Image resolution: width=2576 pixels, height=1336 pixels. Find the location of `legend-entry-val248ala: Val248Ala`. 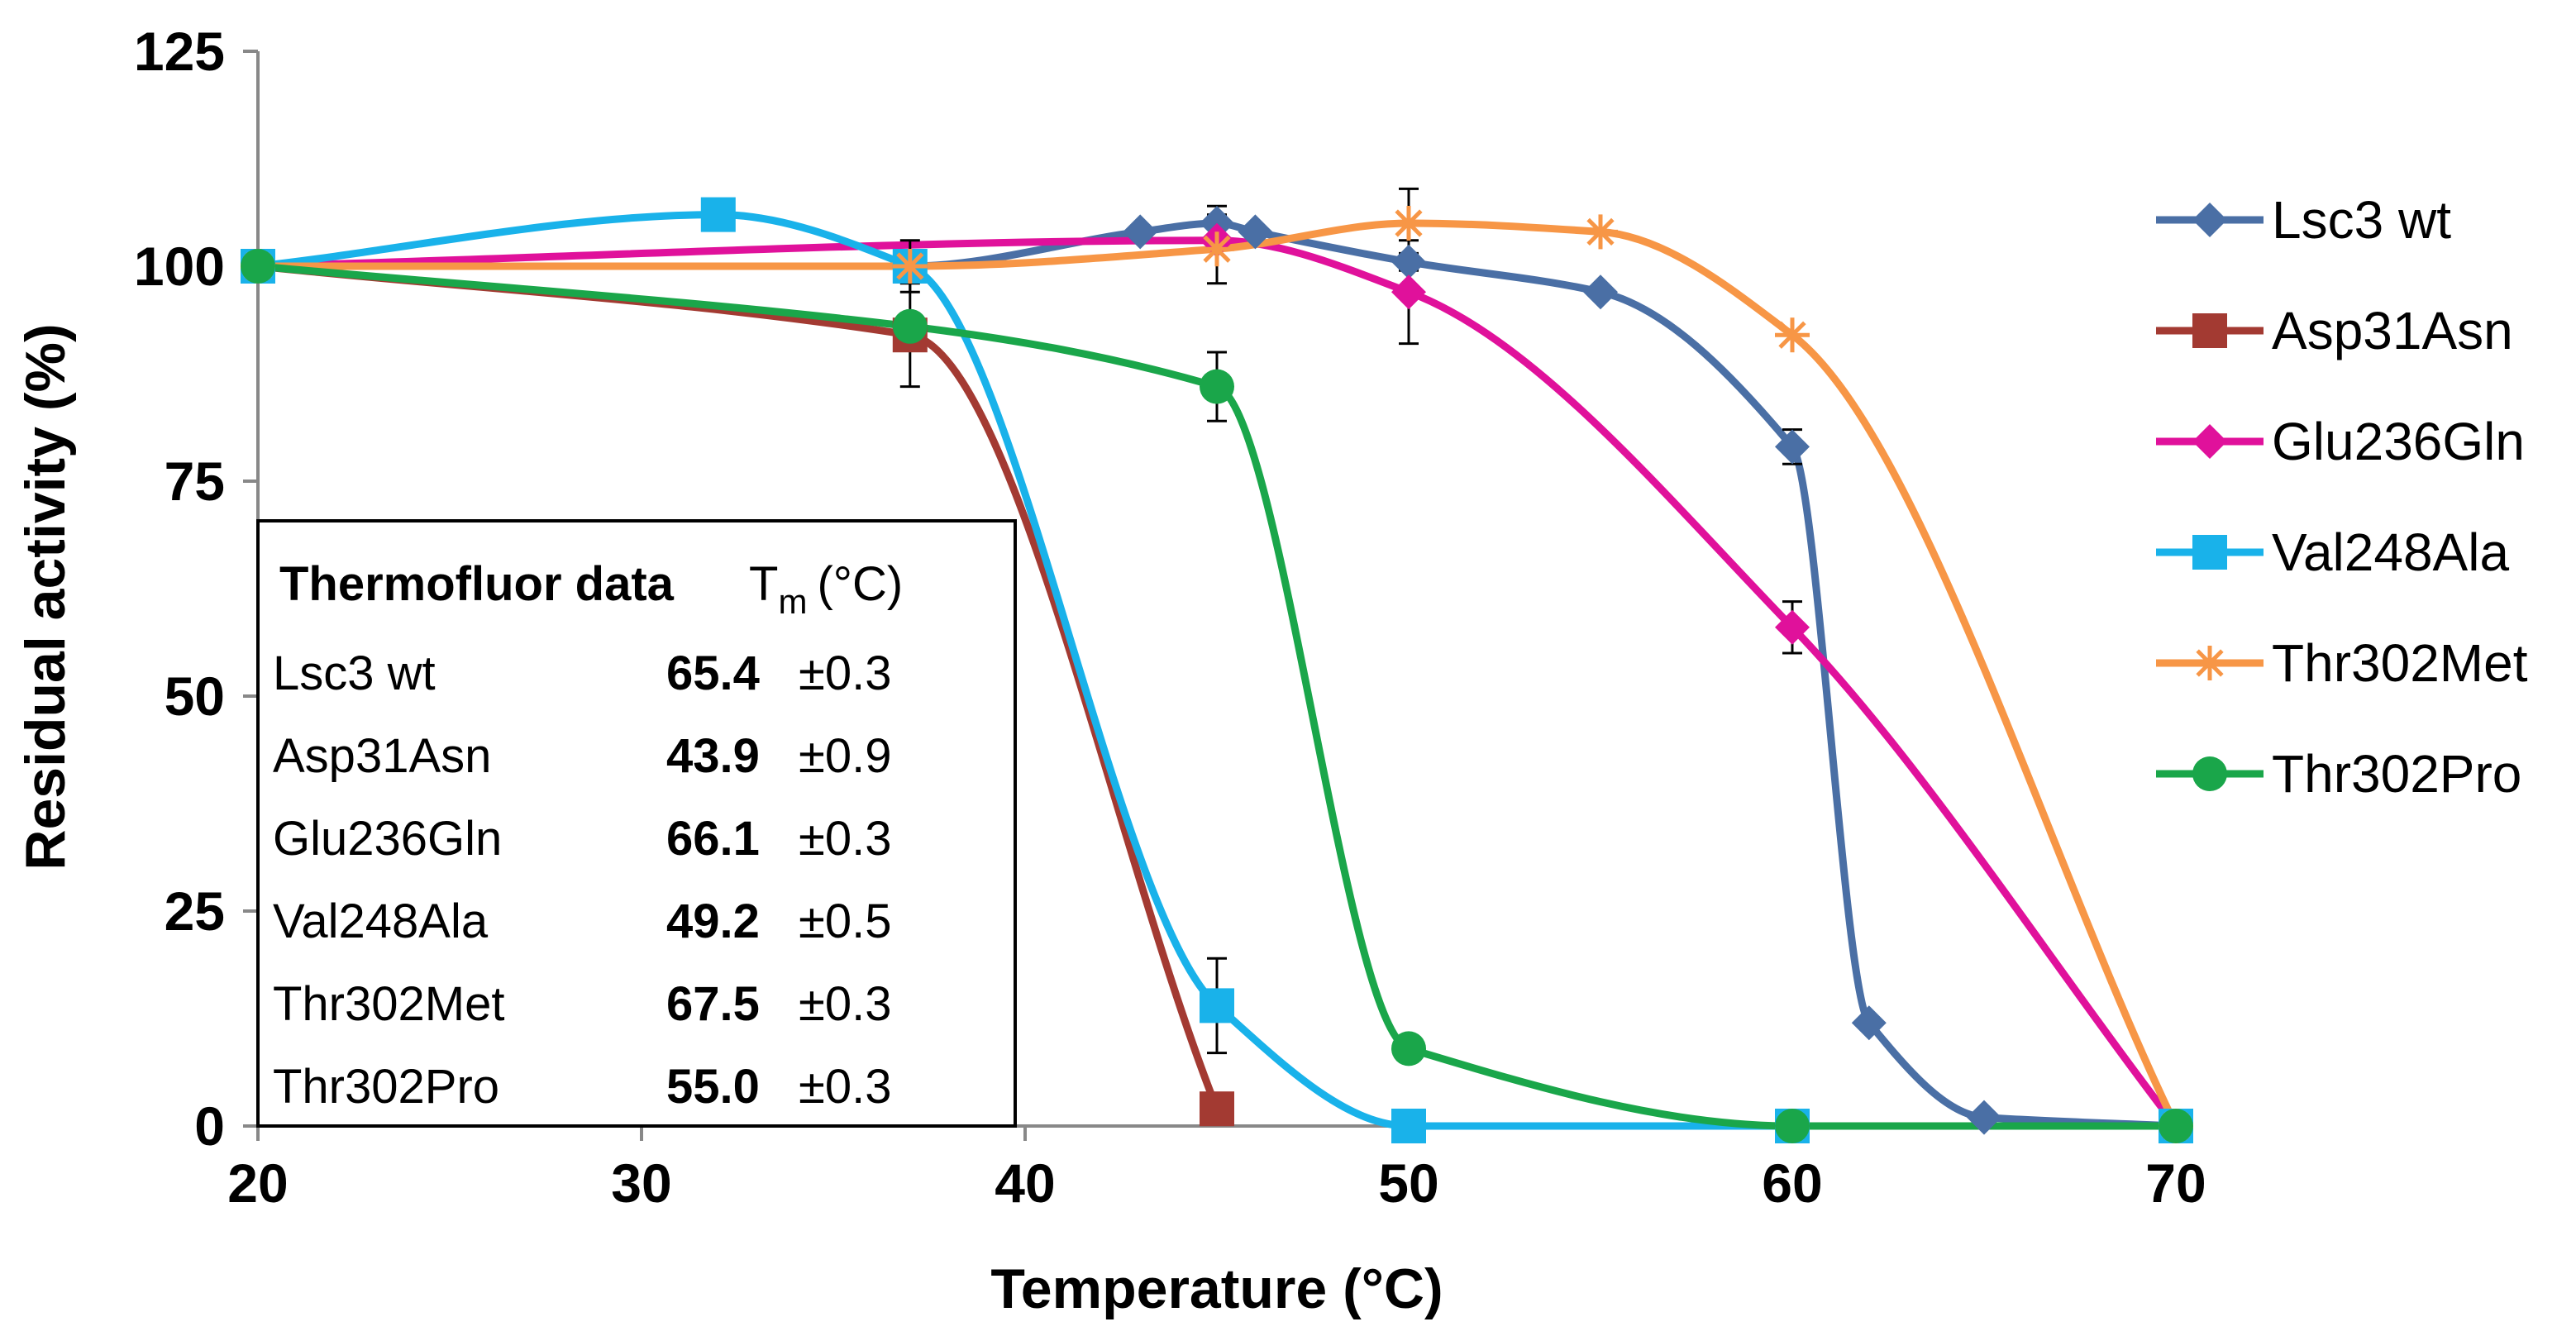

legend-entry-val248ala: Val248Ala is located at coordinates (2332, 552).